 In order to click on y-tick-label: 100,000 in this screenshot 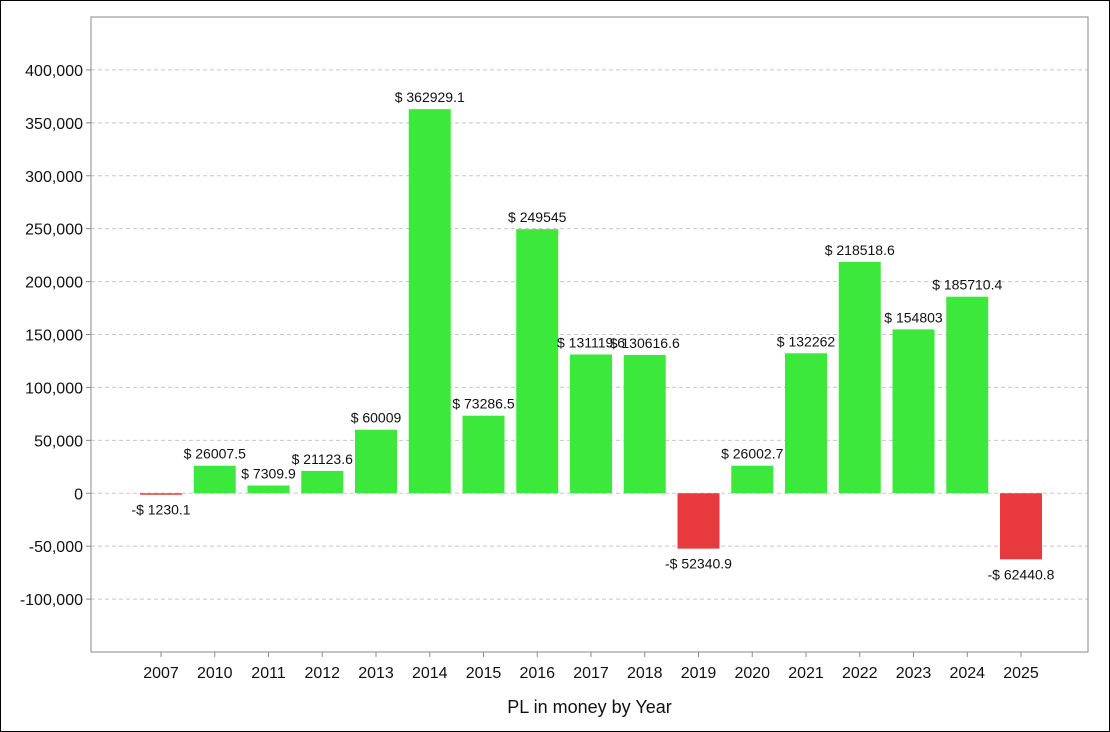, I will do `click(54, 388)`.